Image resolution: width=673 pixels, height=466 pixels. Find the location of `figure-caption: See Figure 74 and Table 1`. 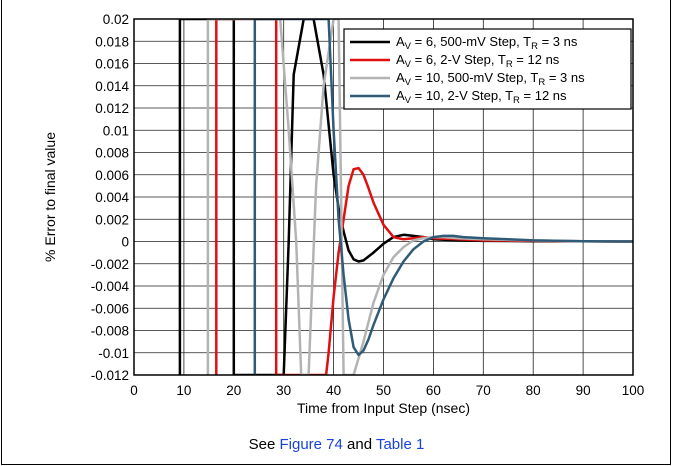

figure-caption: See Figure 74 and Table 1 is located at coordinates (336, 444).